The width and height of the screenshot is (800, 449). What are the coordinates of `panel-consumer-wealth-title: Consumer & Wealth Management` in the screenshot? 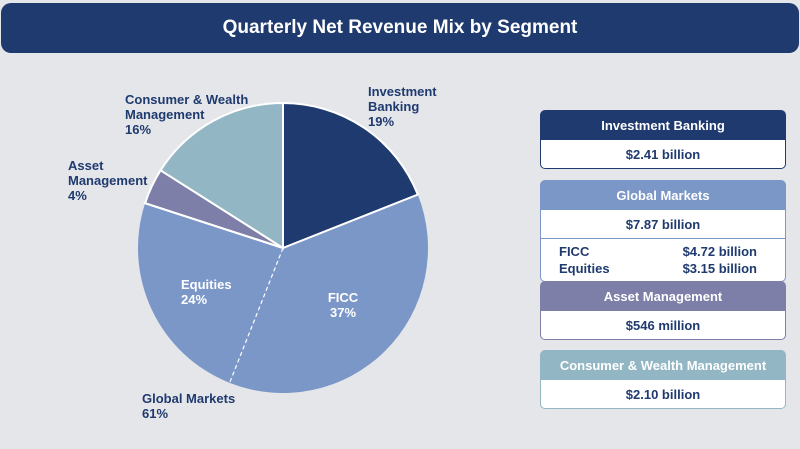 It's located at (663, 365).